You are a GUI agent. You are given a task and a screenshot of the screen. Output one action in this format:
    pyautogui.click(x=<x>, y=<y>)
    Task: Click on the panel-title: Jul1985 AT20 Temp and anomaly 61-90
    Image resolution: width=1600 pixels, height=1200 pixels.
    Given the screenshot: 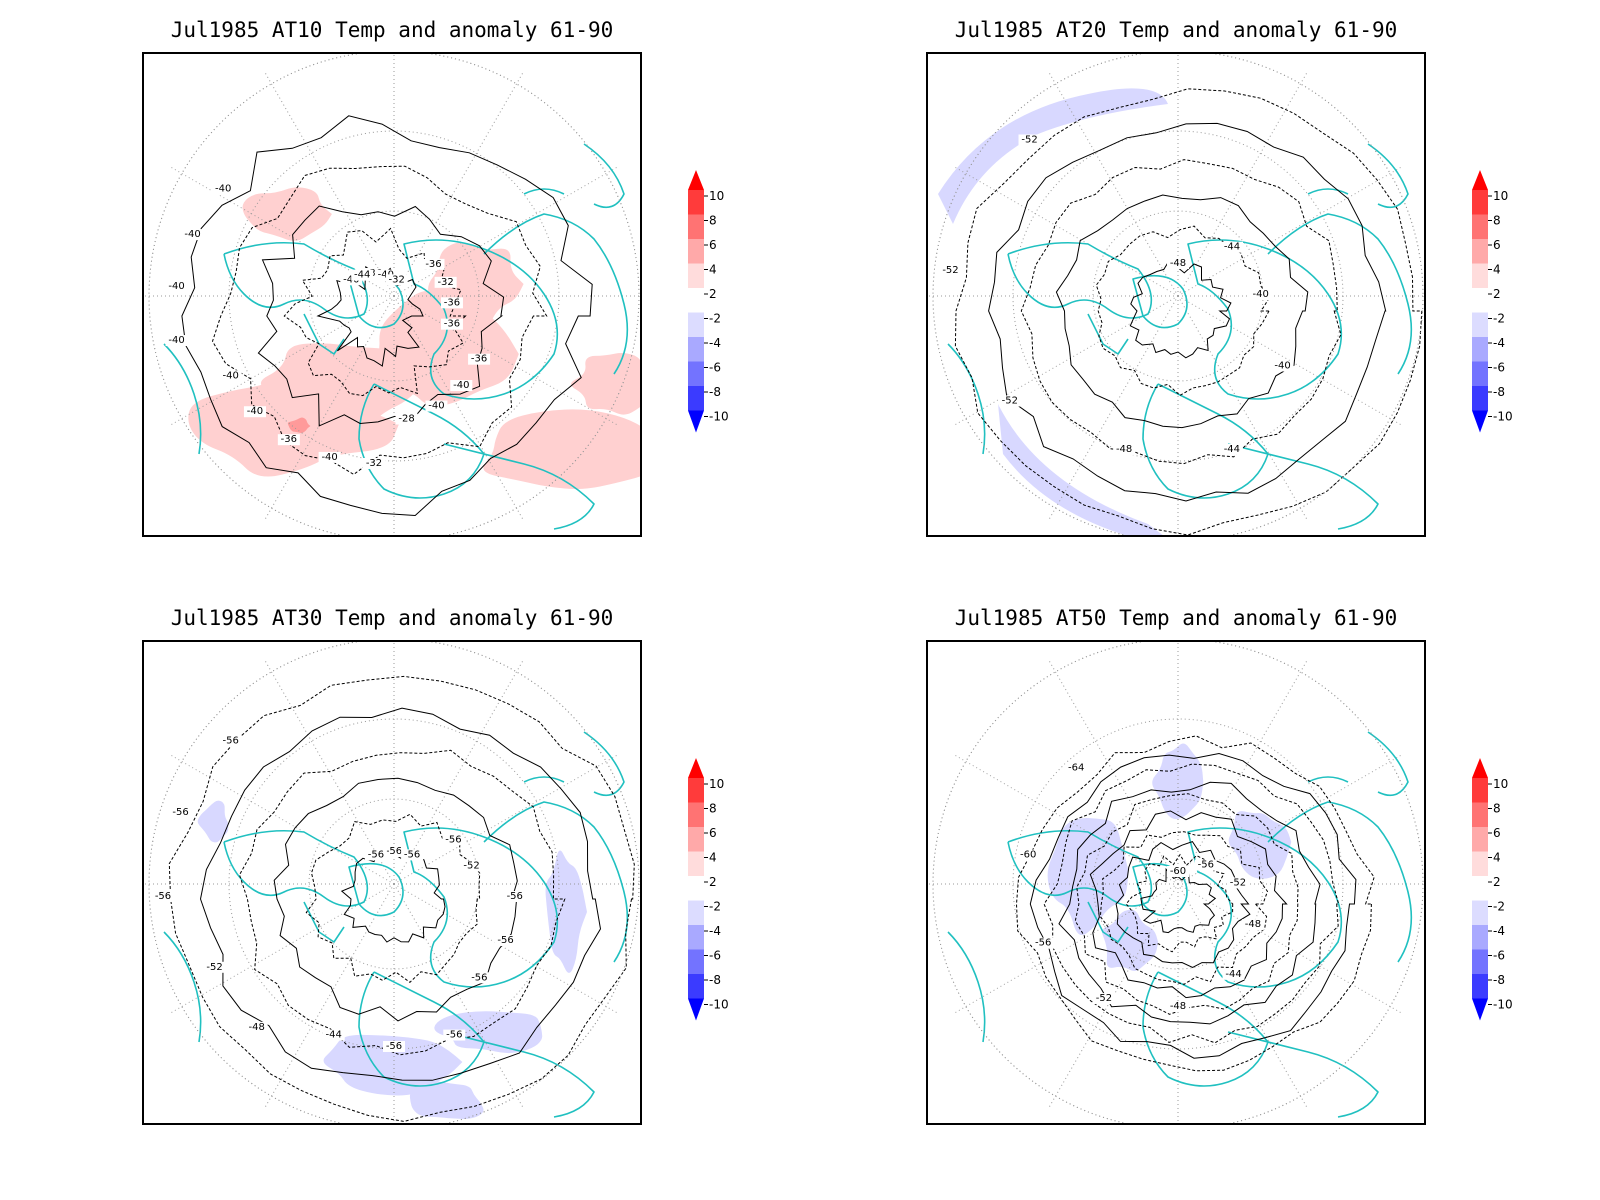 What is the action you would take?
    pyautogui.click(x=1176, y=30)
    